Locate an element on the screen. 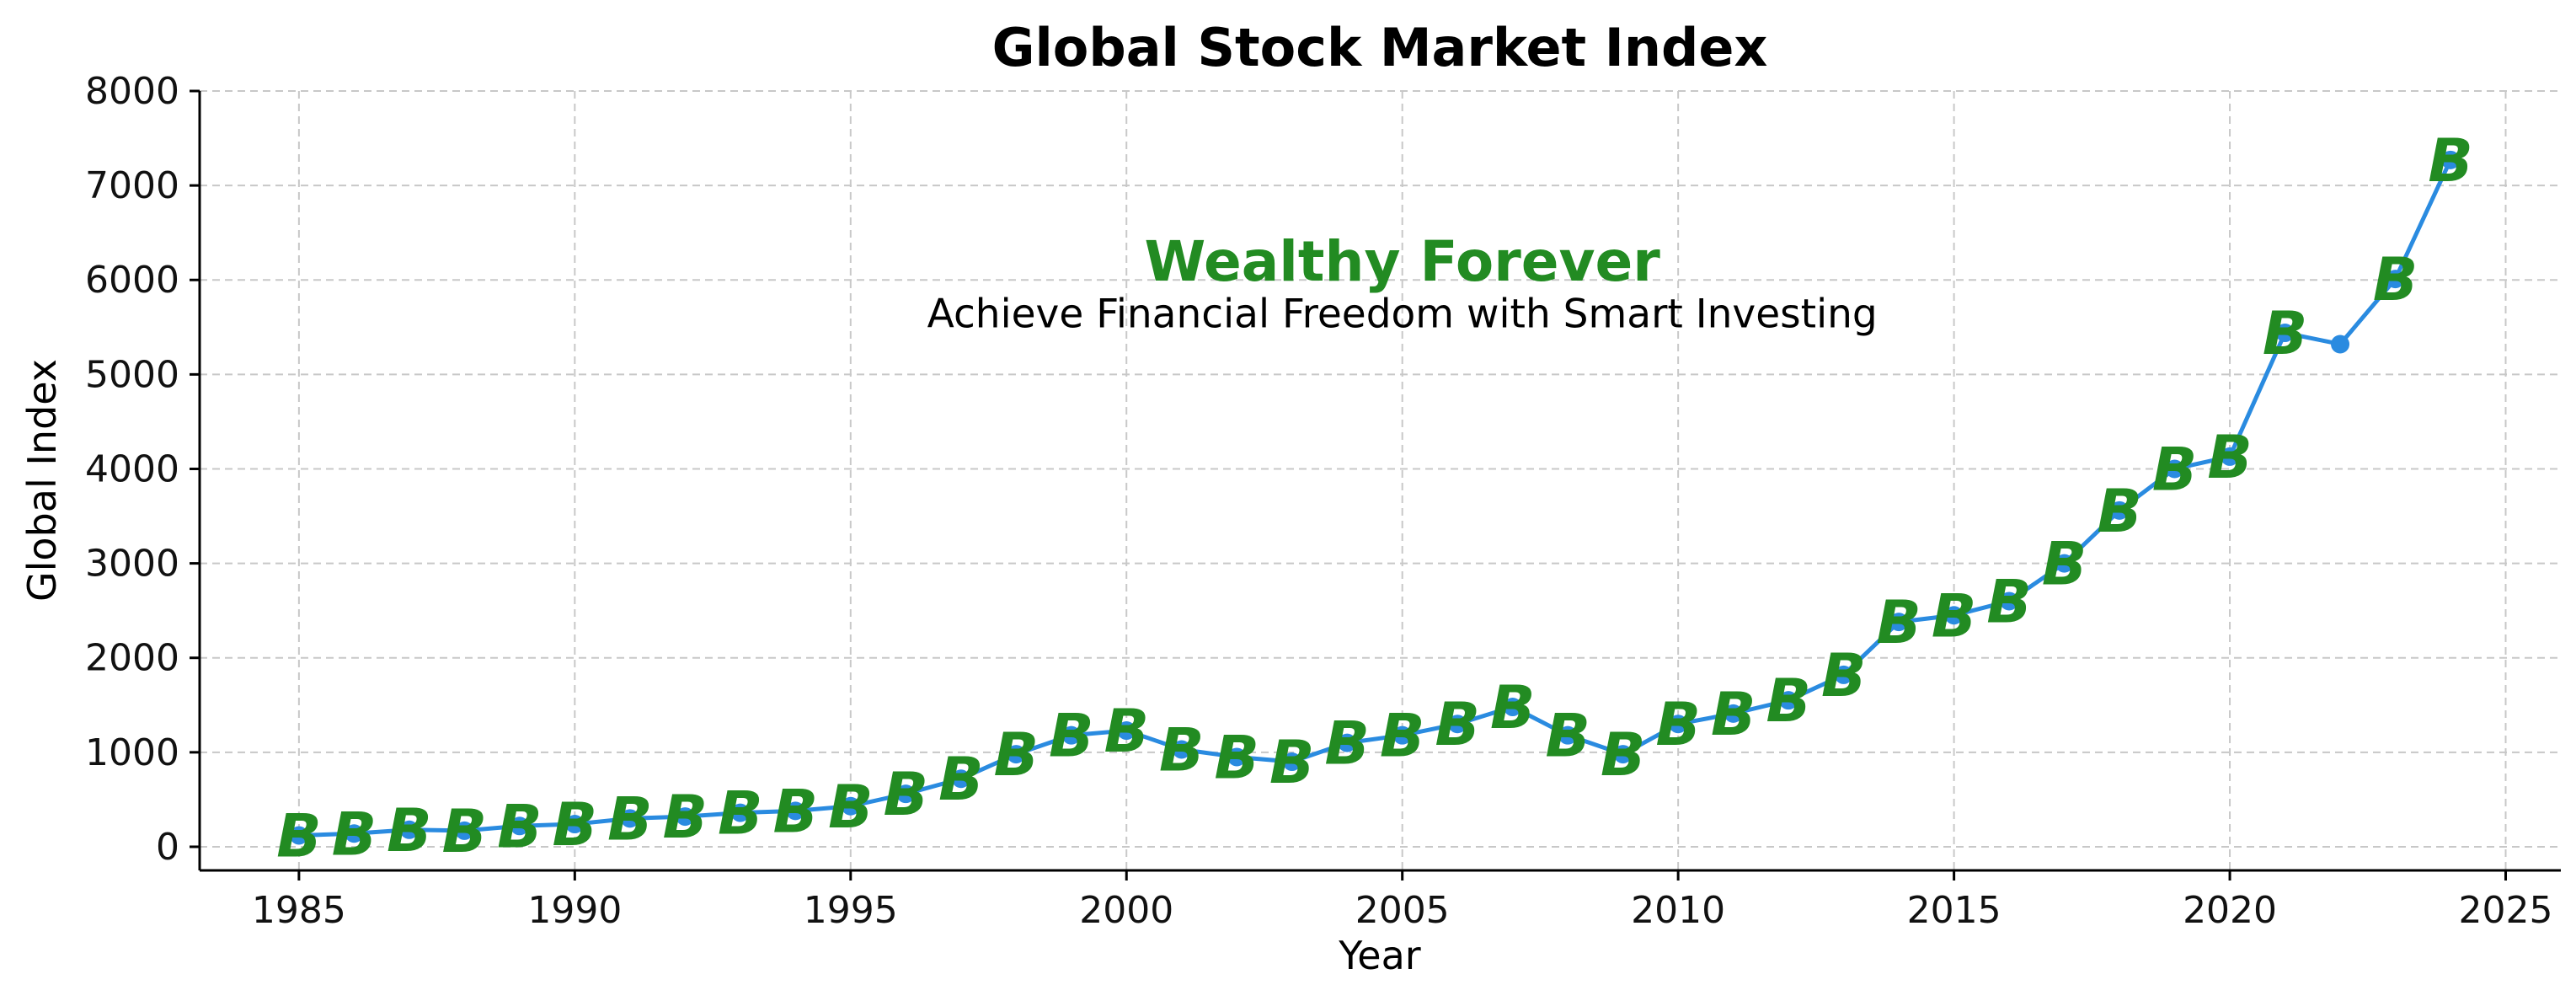  x-axis-ticks: 1985 1990 1995 2000 2005 2010 2015 2020 2025 is located at coordinates (1402, 901).